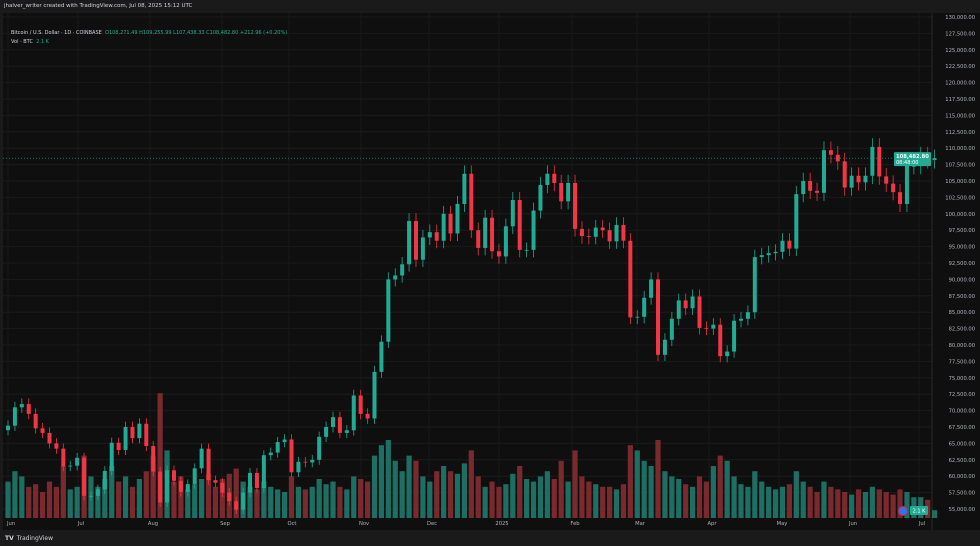 The image size is (980, 546). I want to click on x-tick-label: Jul, so click(921, 524).